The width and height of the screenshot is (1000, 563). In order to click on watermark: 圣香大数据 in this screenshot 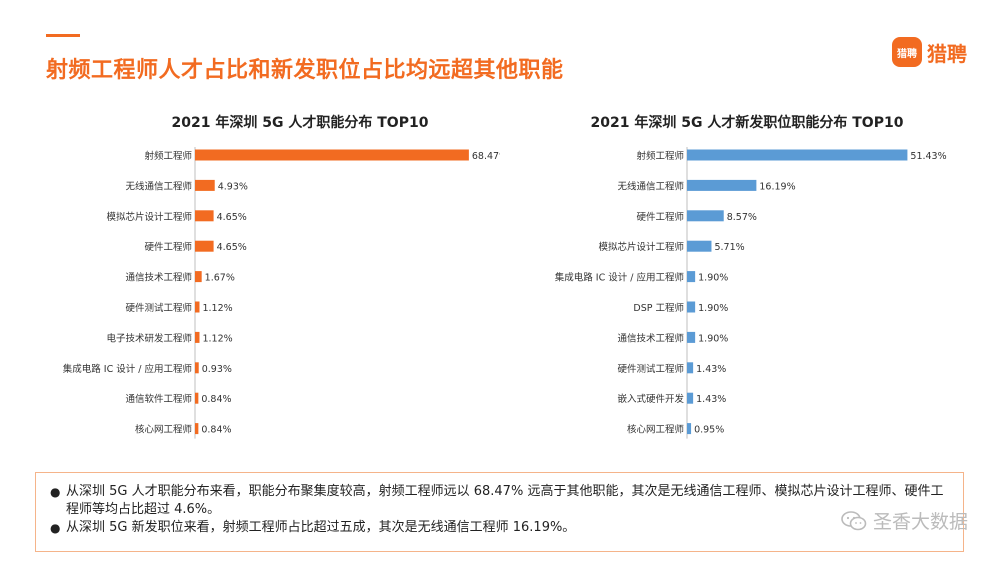, I will do `click(904, 520)`.